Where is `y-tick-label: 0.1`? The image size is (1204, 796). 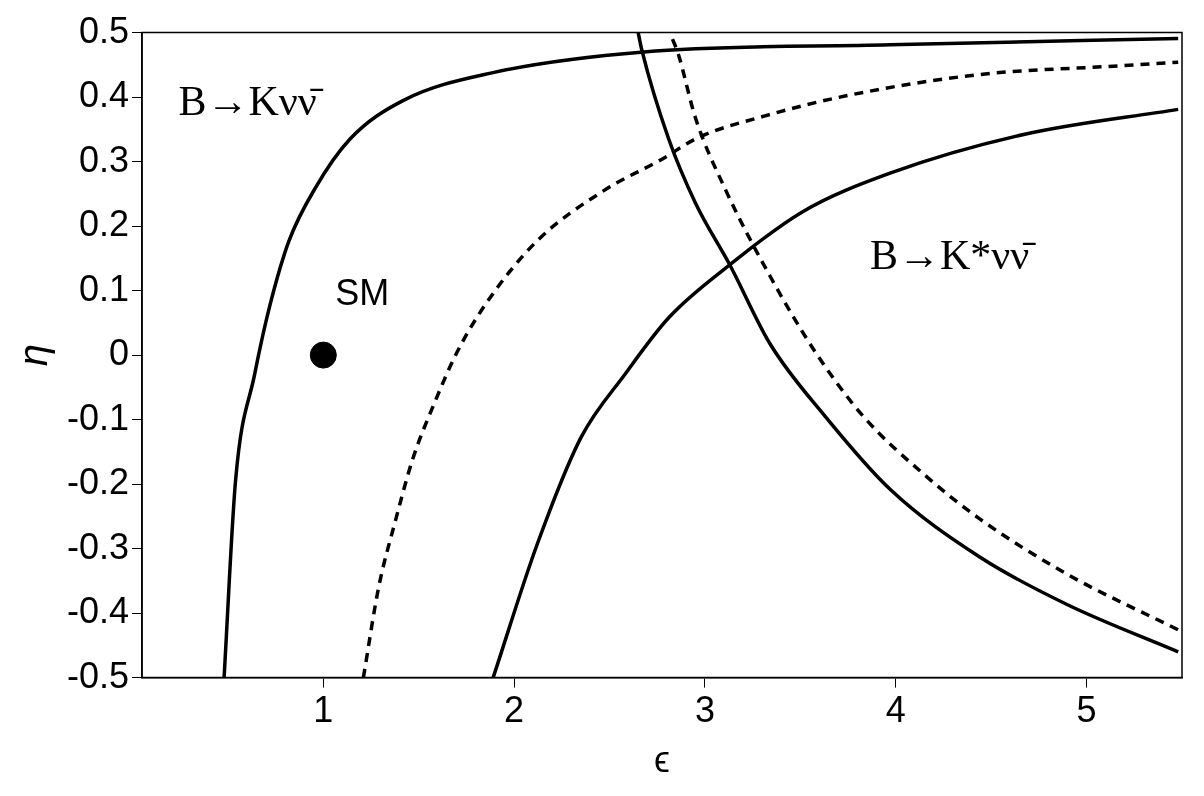
y-tick-label: 0.1 is located at coordinates (104, 288).